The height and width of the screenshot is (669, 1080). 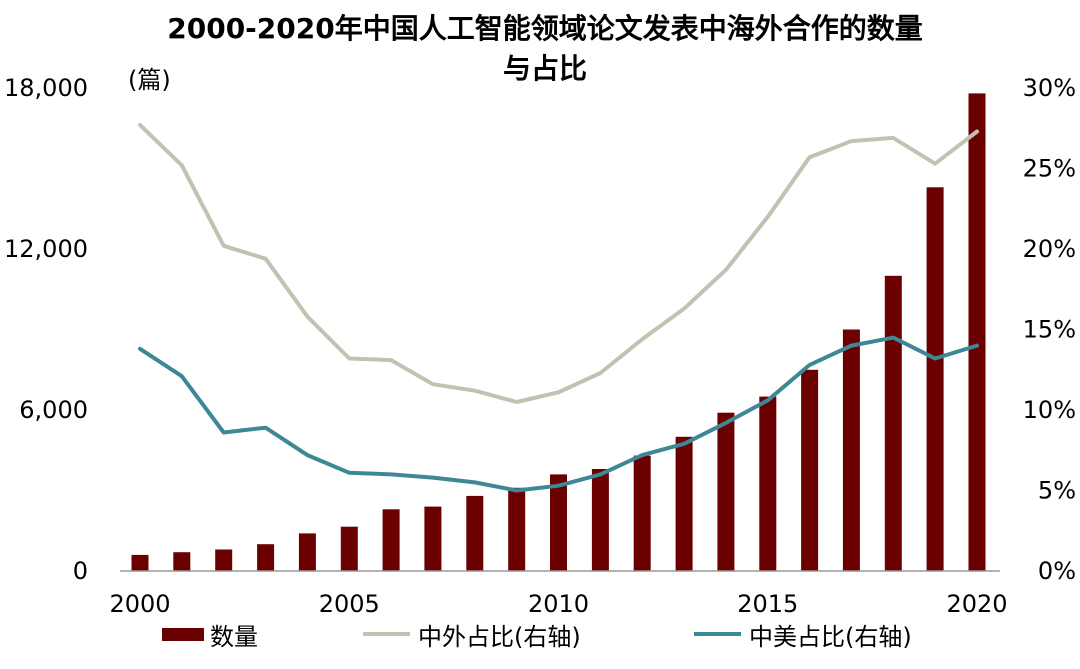 What do you see at coordinates (46, 88) in the screenshot?
I see `left-tick-label: 18,000` at bounding box center [46, 88].